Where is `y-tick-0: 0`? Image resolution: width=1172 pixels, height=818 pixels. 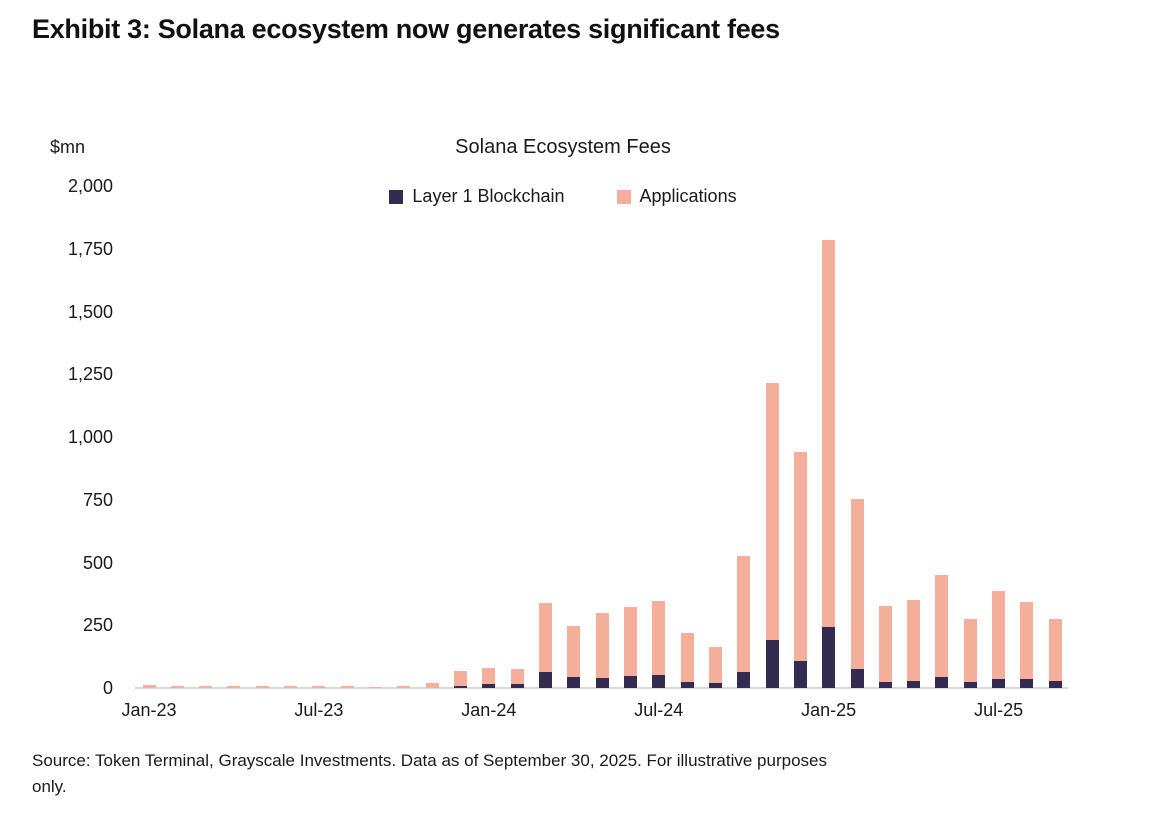 y-tick-0: 0 is located at coordinates (107, 688).